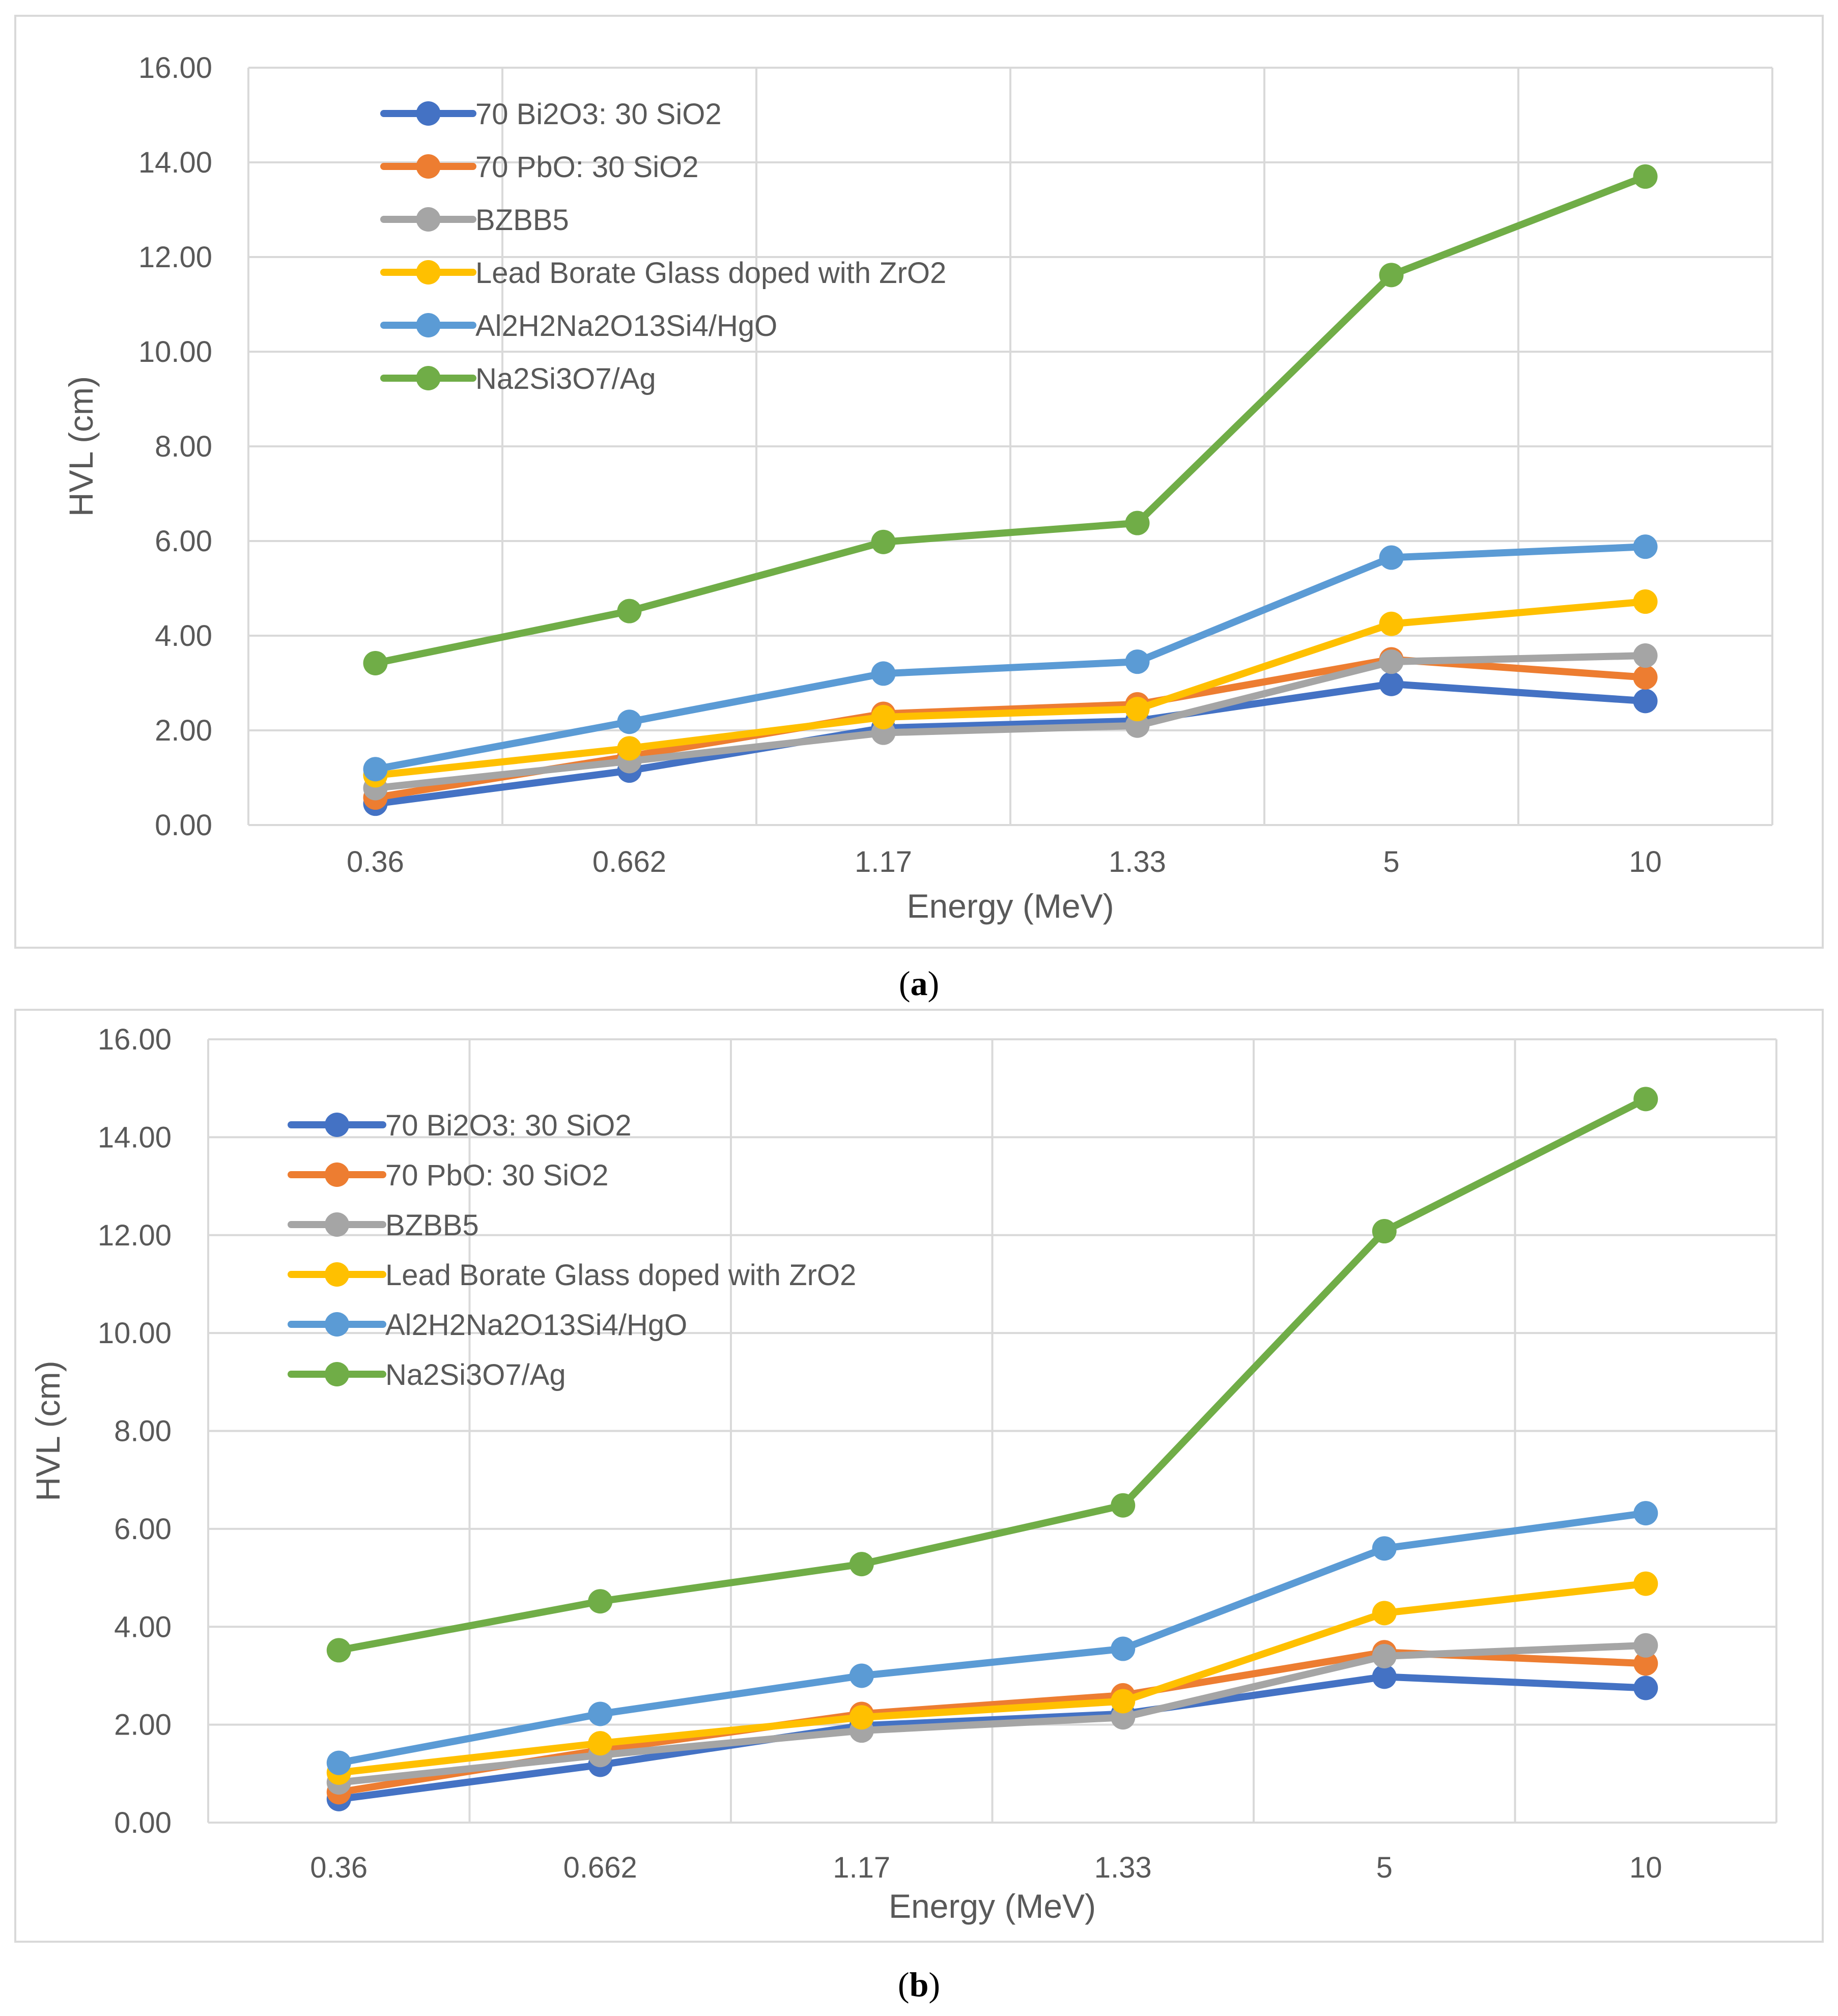 Image resolution: width=1838 pixels, height=2016 pixels. I want to click on x-axis-title: Energy (MeV), so click(1010, 906).